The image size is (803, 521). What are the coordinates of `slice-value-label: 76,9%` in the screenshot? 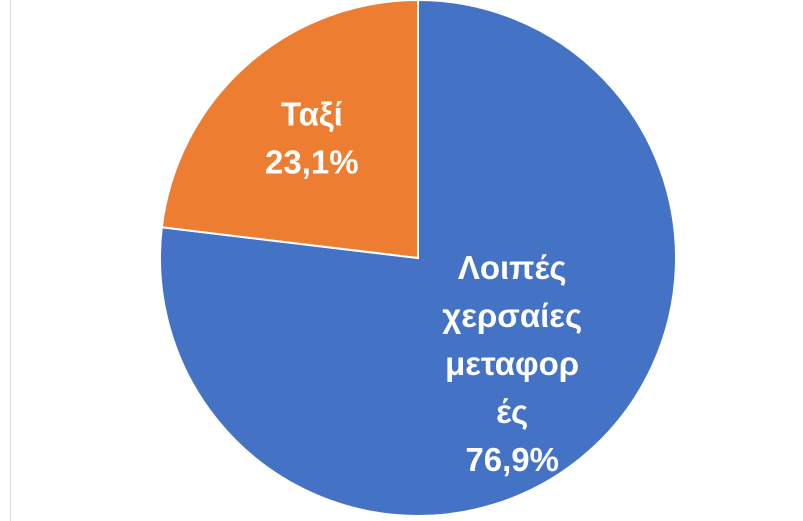 It's located at (512, 459).